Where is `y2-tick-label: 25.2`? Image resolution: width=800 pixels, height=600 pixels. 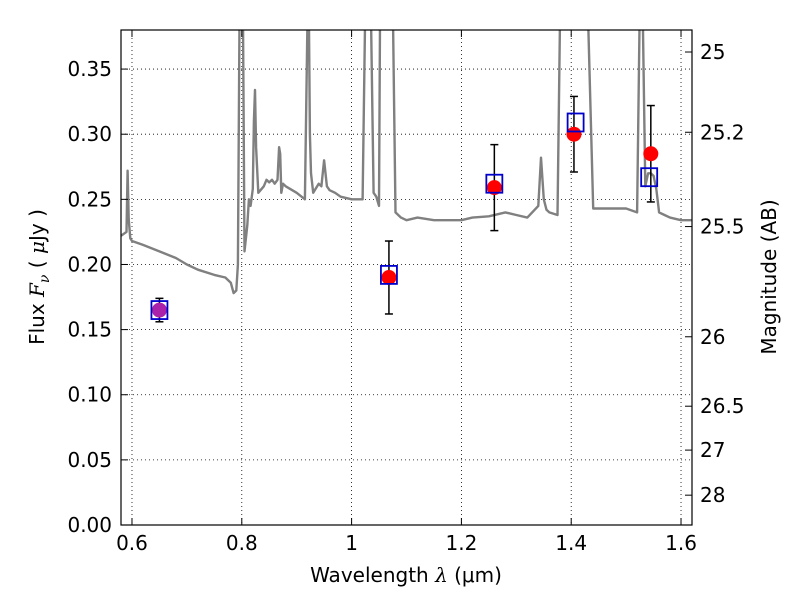
y2-tick-label: 25.2 is located at coordinates (722, 132).